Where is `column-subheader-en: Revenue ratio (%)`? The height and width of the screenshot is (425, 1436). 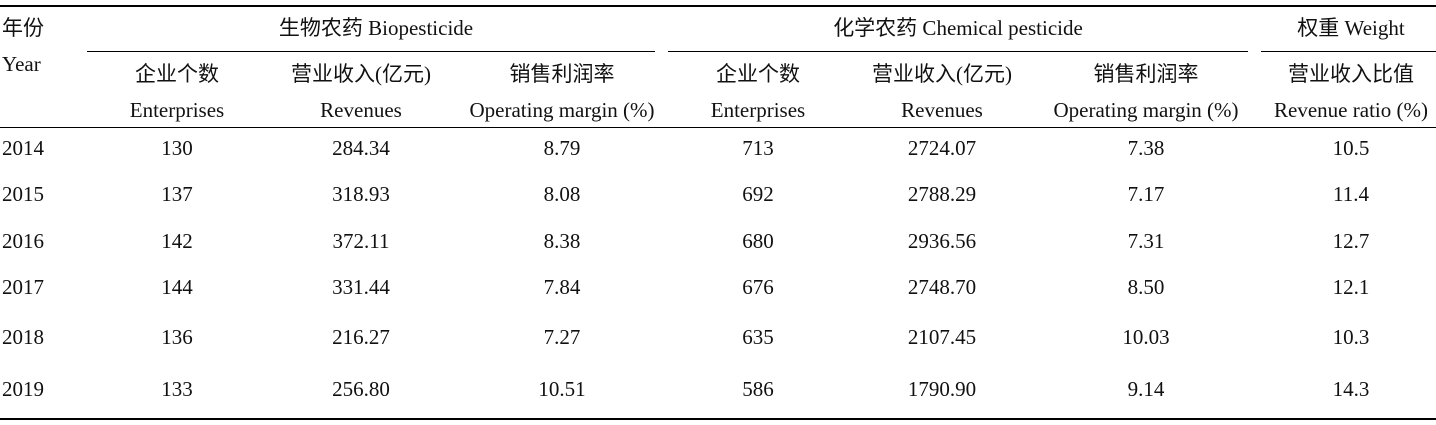 column-subheader-en: Revenue ratio (%) is located at coordinates (1351, 110).